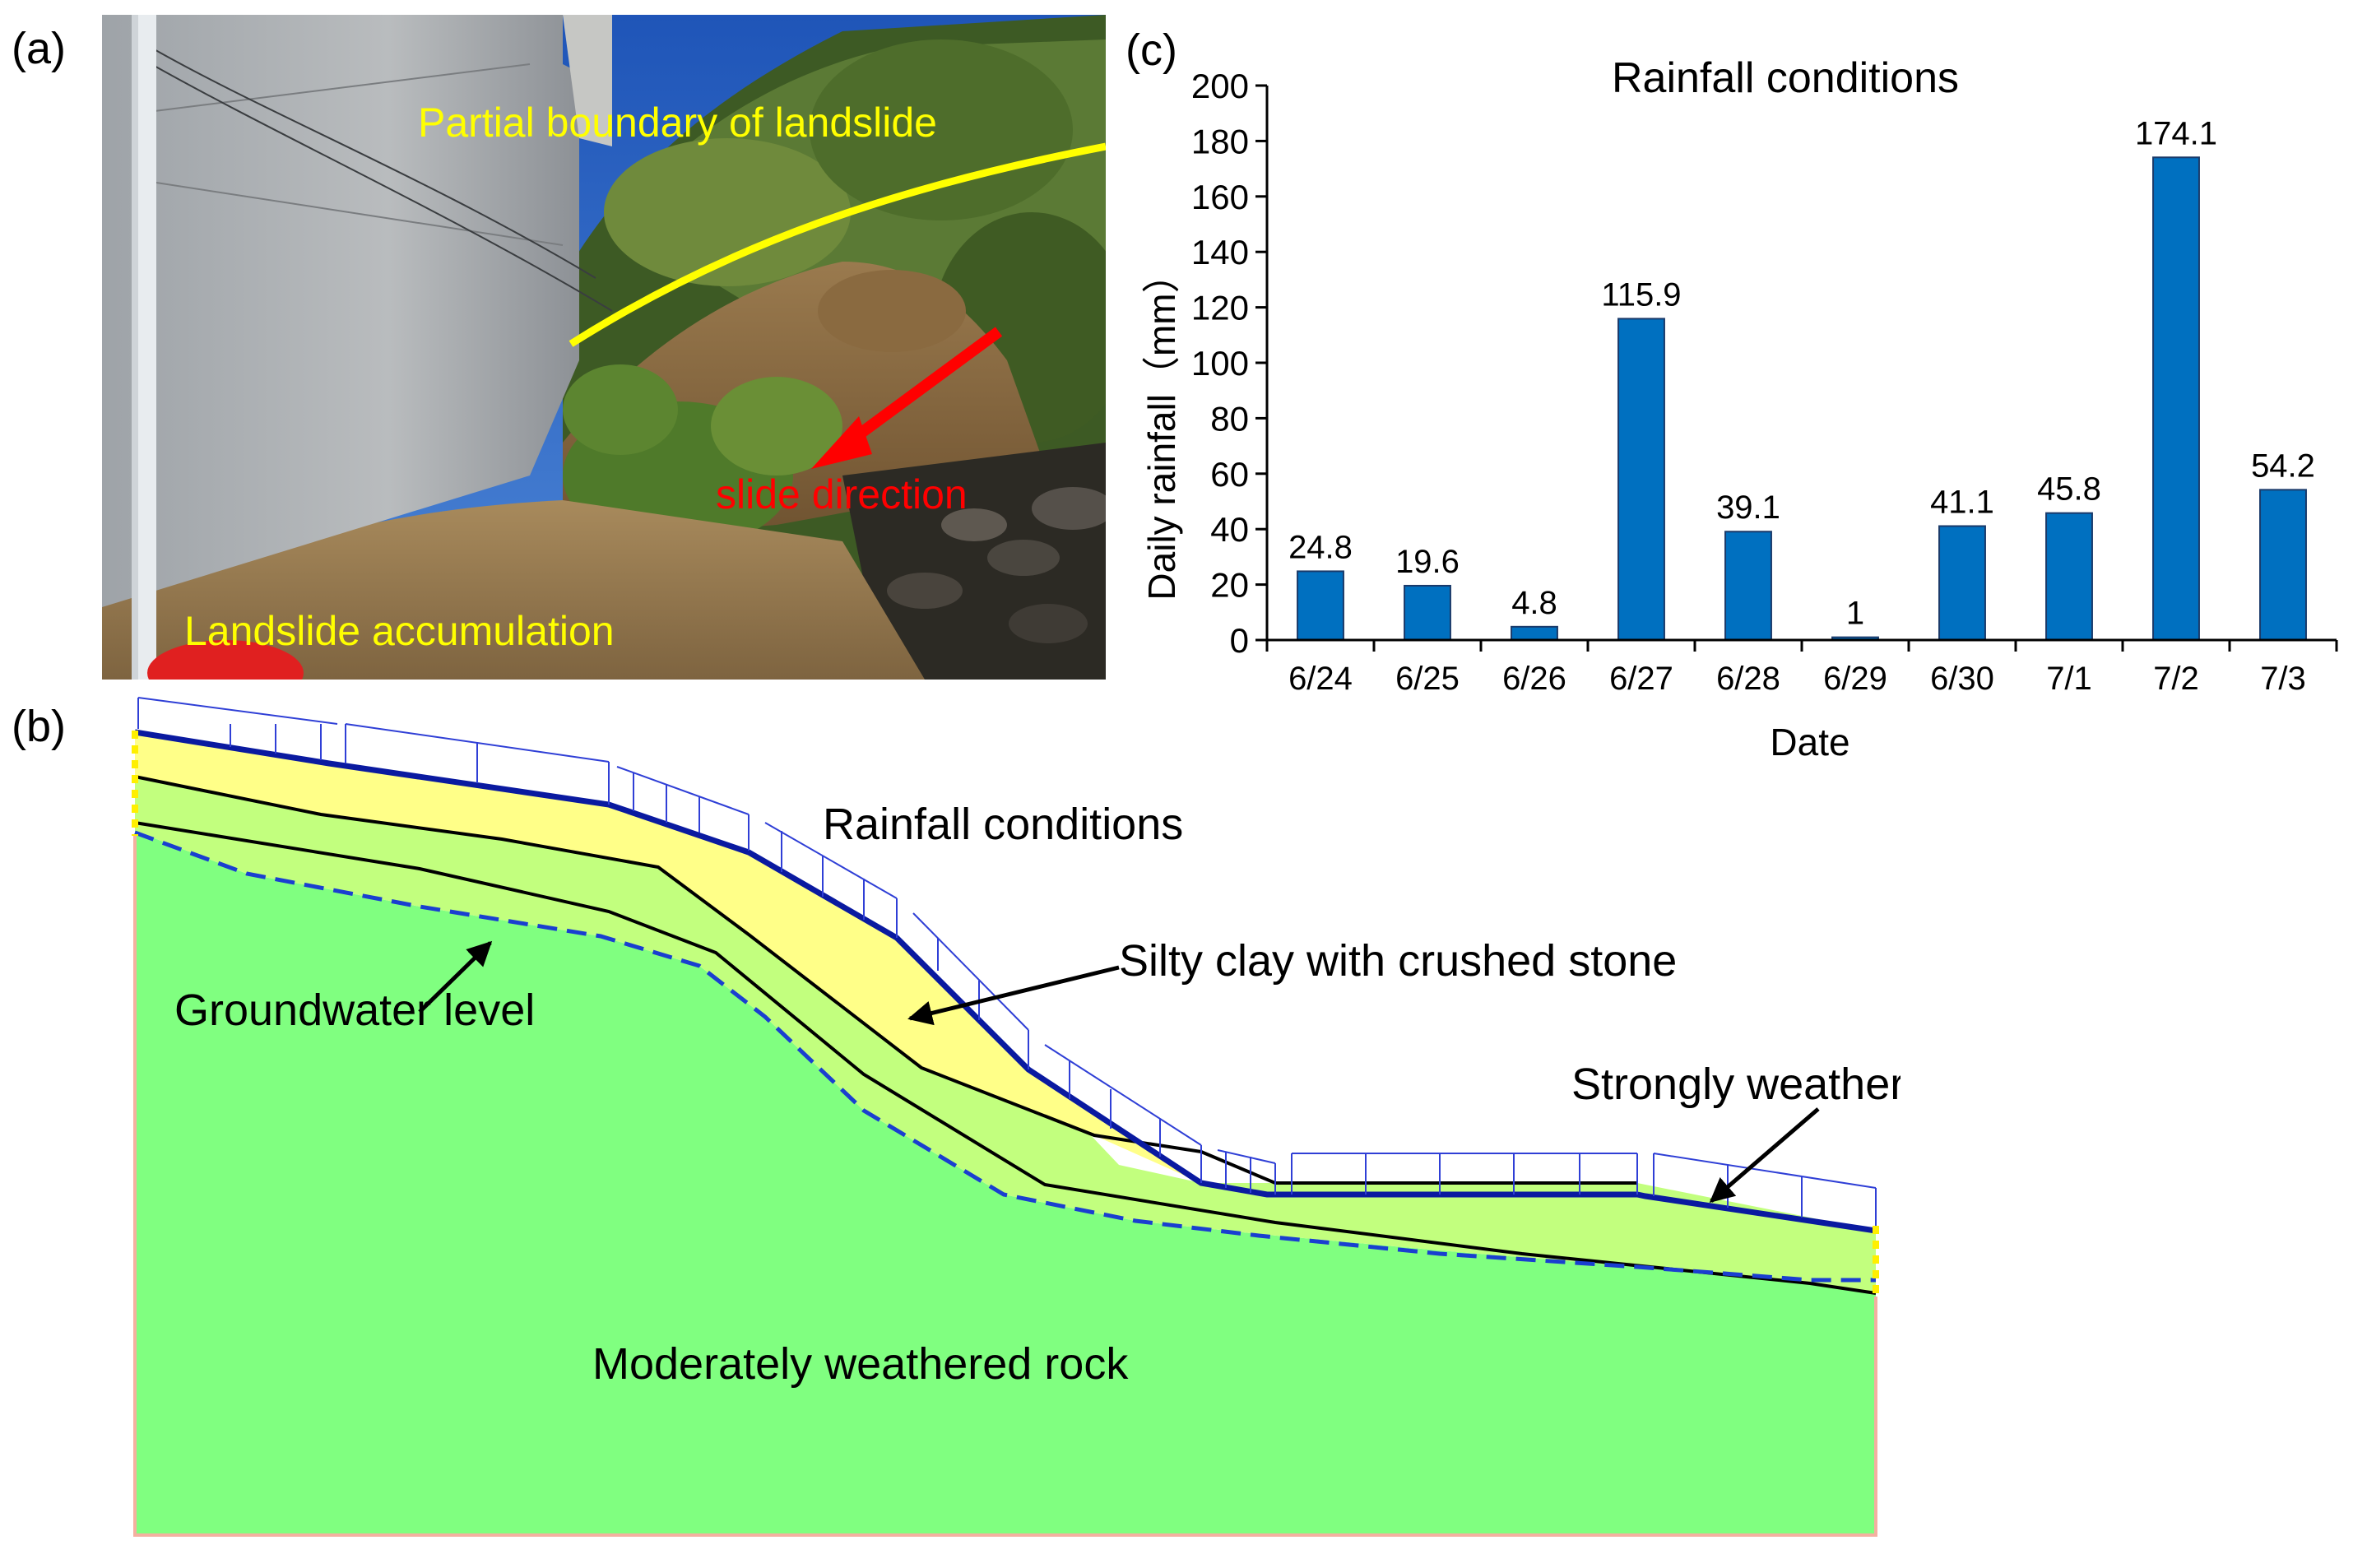  Describe the element at coordinates (1230, 529) in the screenshot. I see `y-tick-label: 40` at that location.